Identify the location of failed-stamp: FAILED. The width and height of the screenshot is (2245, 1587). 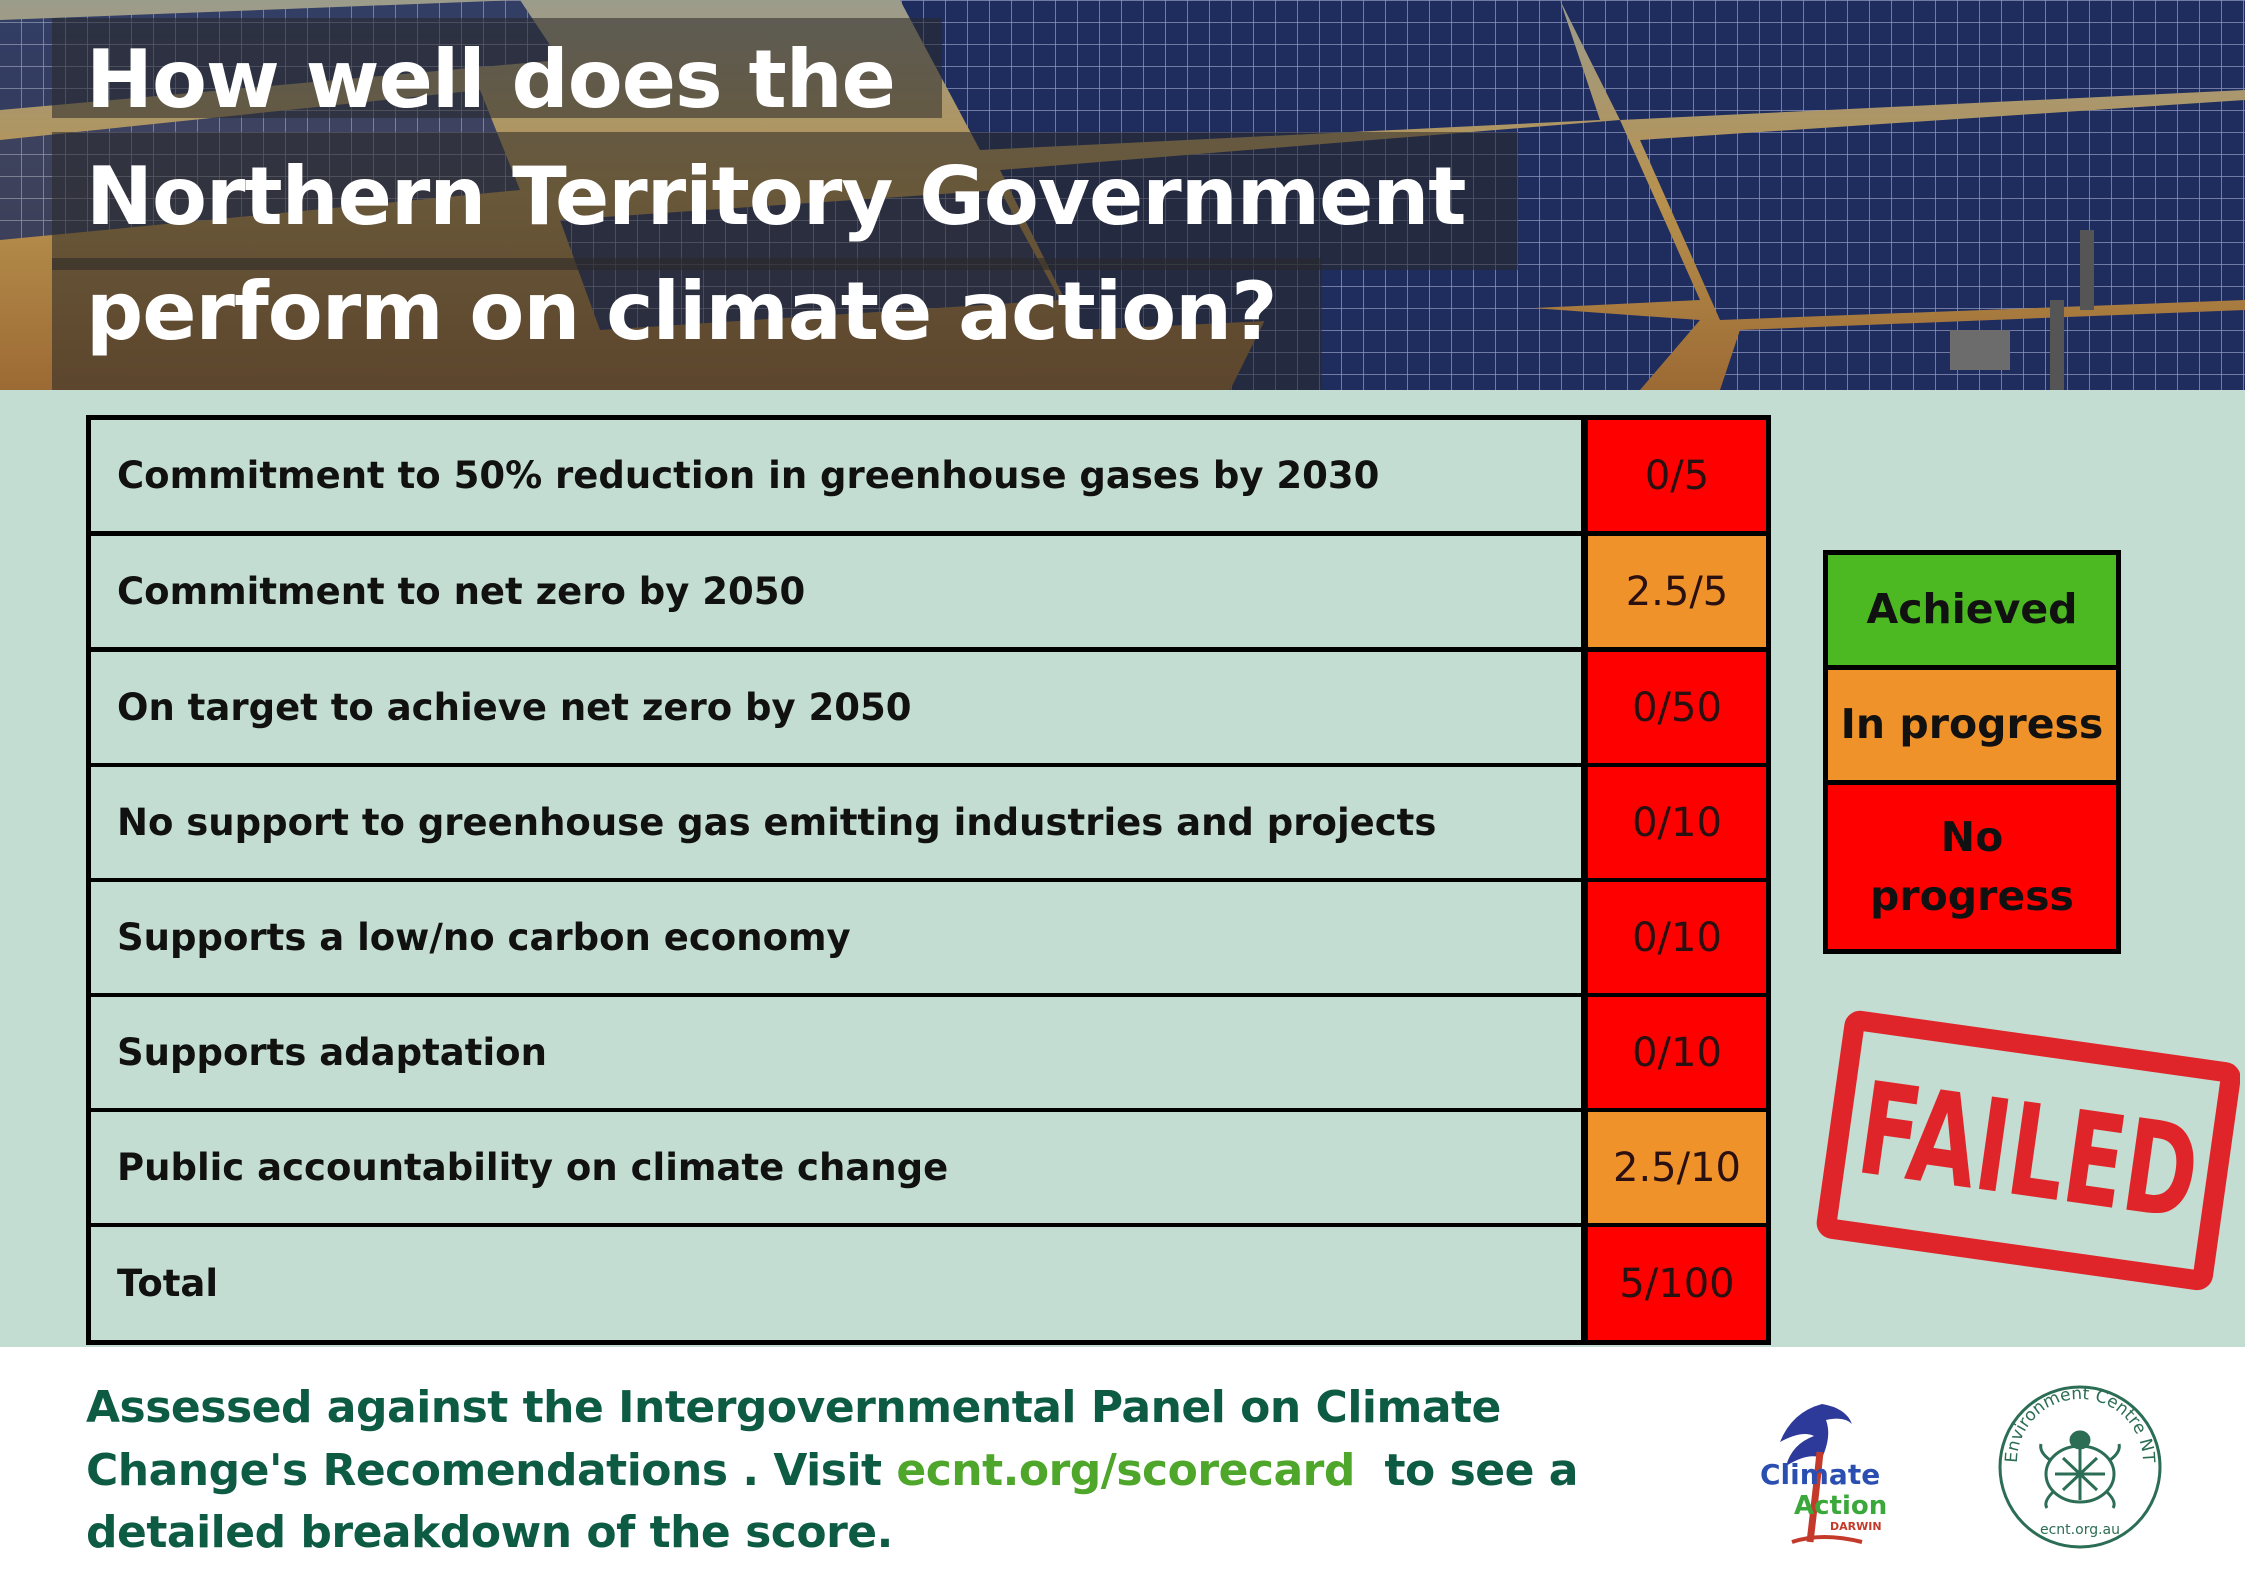
(2028, 1150).